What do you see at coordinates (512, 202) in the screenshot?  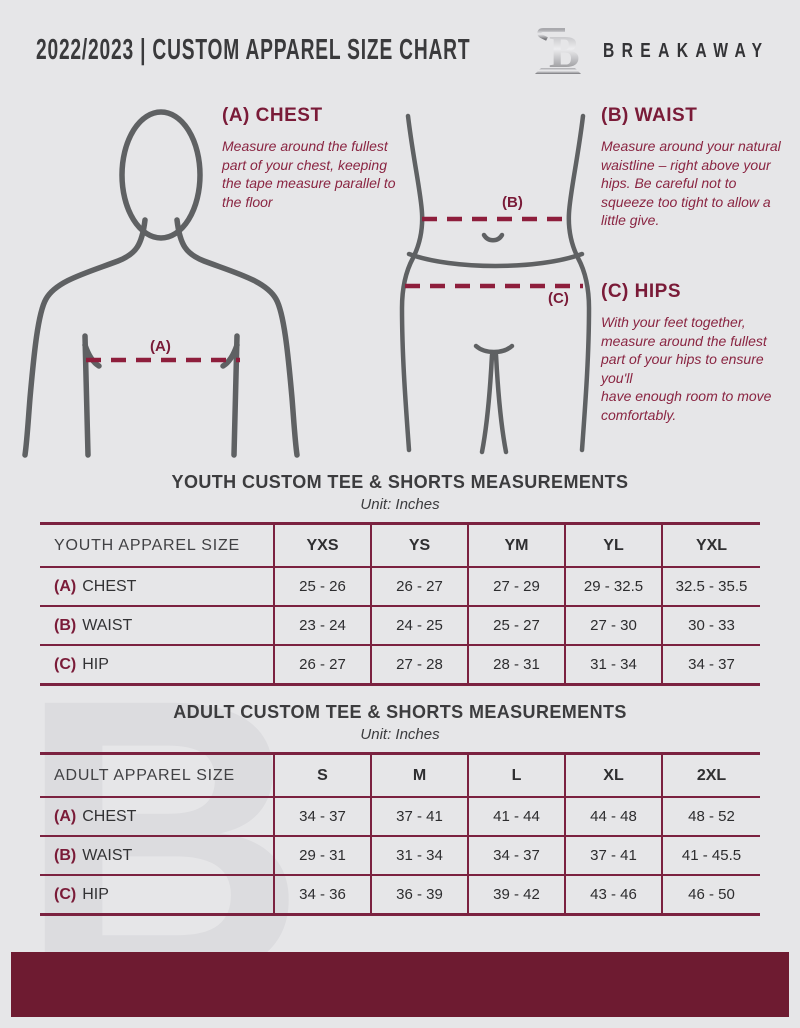 I see `waist-line-marker: (B)` at bounding box center [512, 202].